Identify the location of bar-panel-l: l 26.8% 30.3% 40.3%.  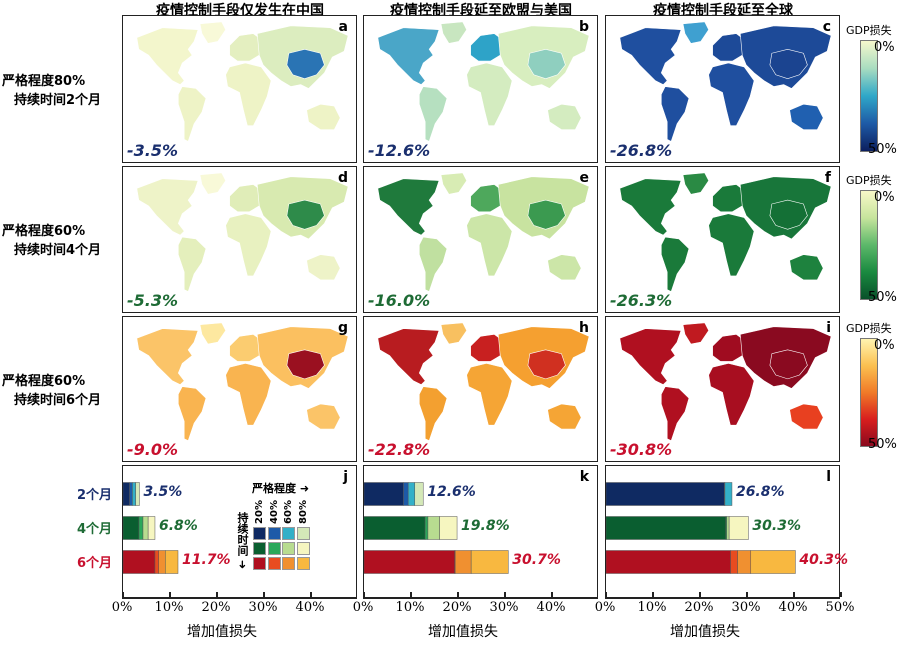
(726, 531).